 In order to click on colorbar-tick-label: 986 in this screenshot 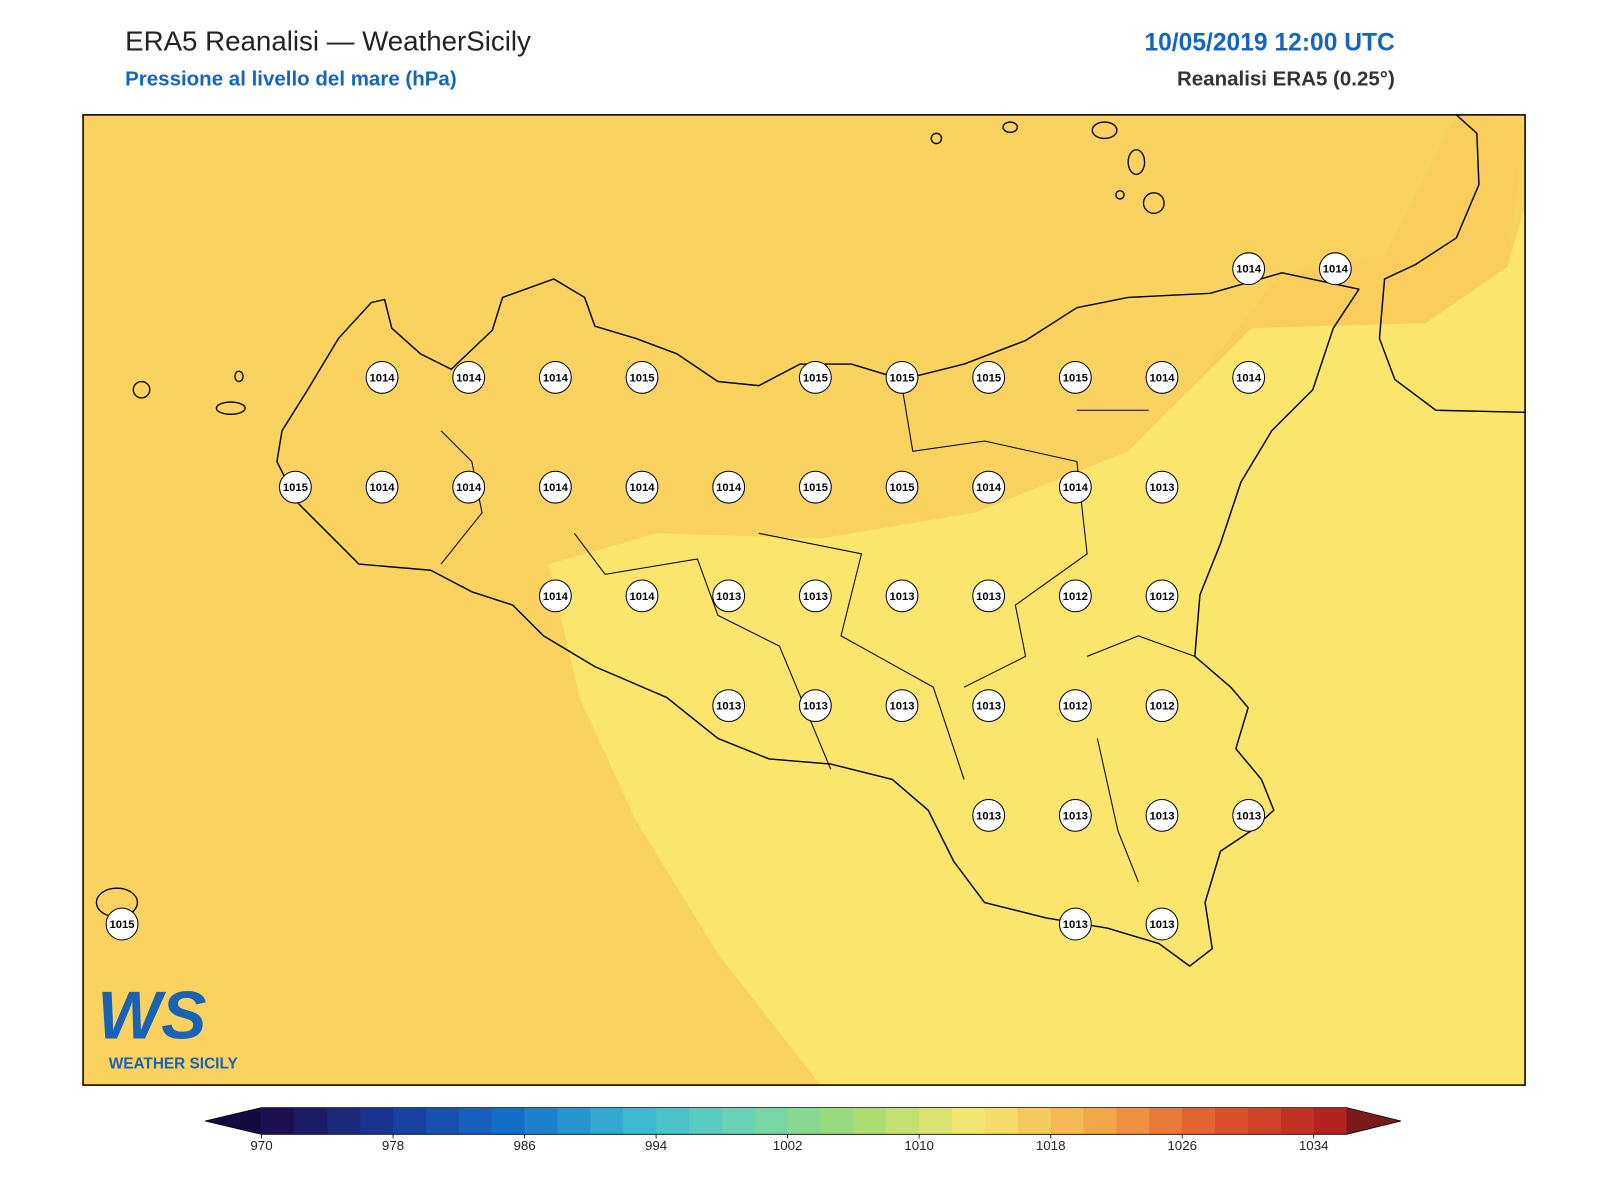, I will do `click(524, 1145)`.